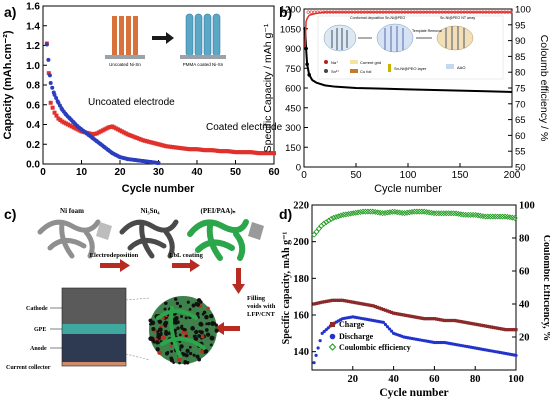  I want to click on legend-label-efficiency: Coulombic efficiency, so click(375, 347).